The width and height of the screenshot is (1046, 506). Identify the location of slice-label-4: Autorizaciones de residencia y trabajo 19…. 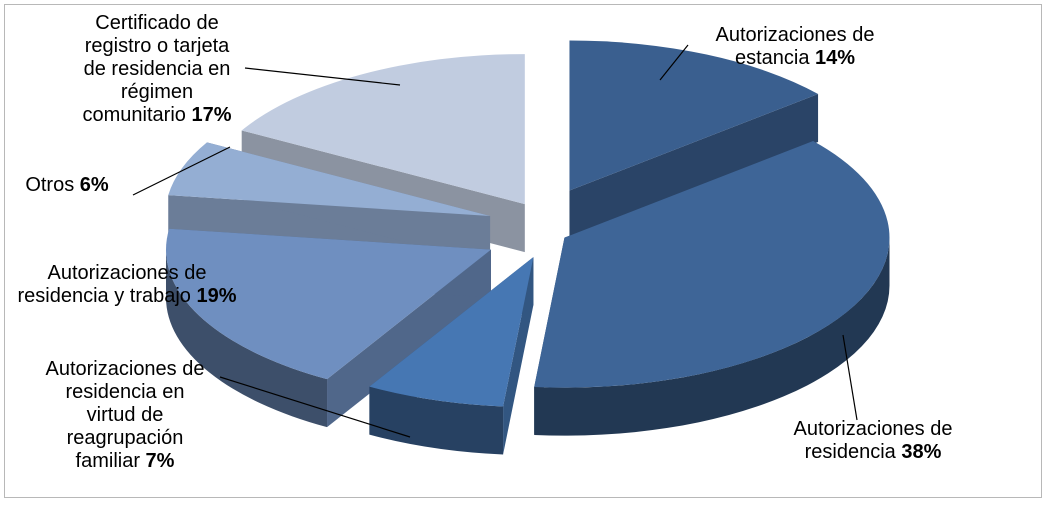
(126, 284).